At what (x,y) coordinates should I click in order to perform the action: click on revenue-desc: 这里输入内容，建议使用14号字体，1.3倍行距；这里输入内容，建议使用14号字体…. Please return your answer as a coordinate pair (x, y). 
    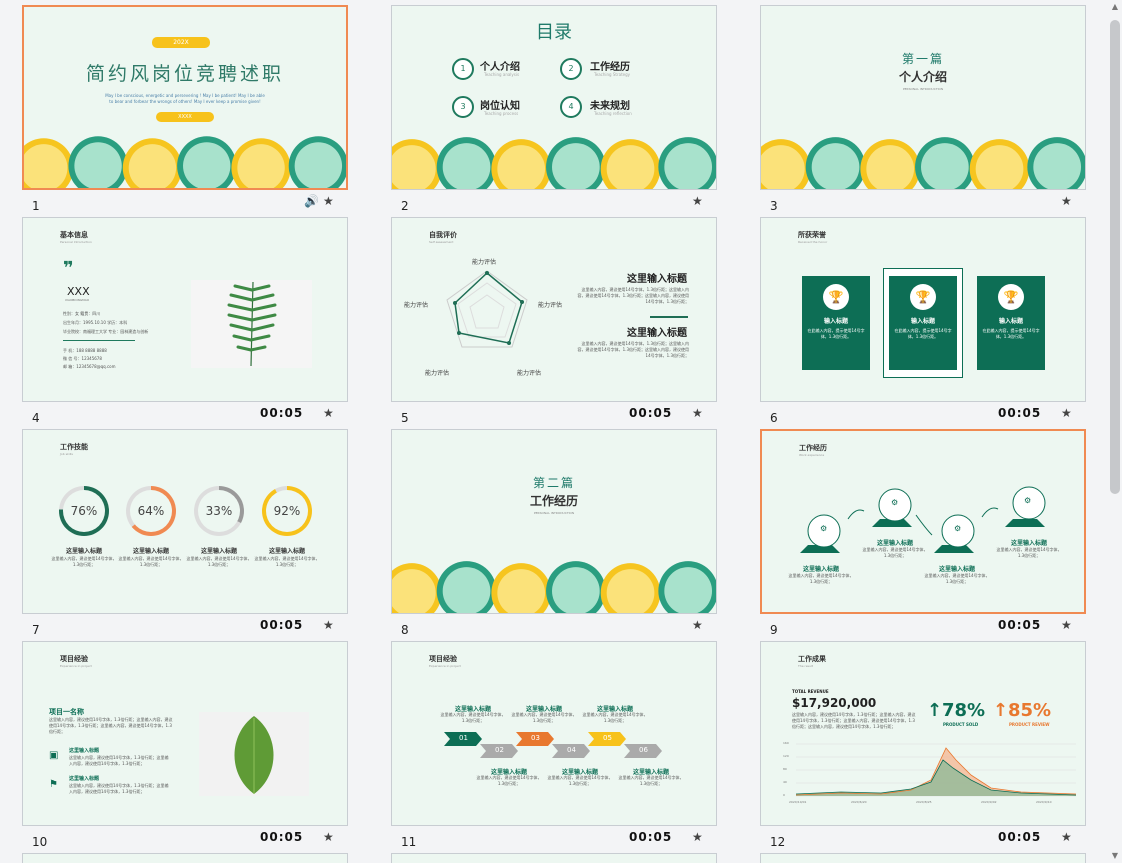
    Looking at the image, I should click on (854, 720).